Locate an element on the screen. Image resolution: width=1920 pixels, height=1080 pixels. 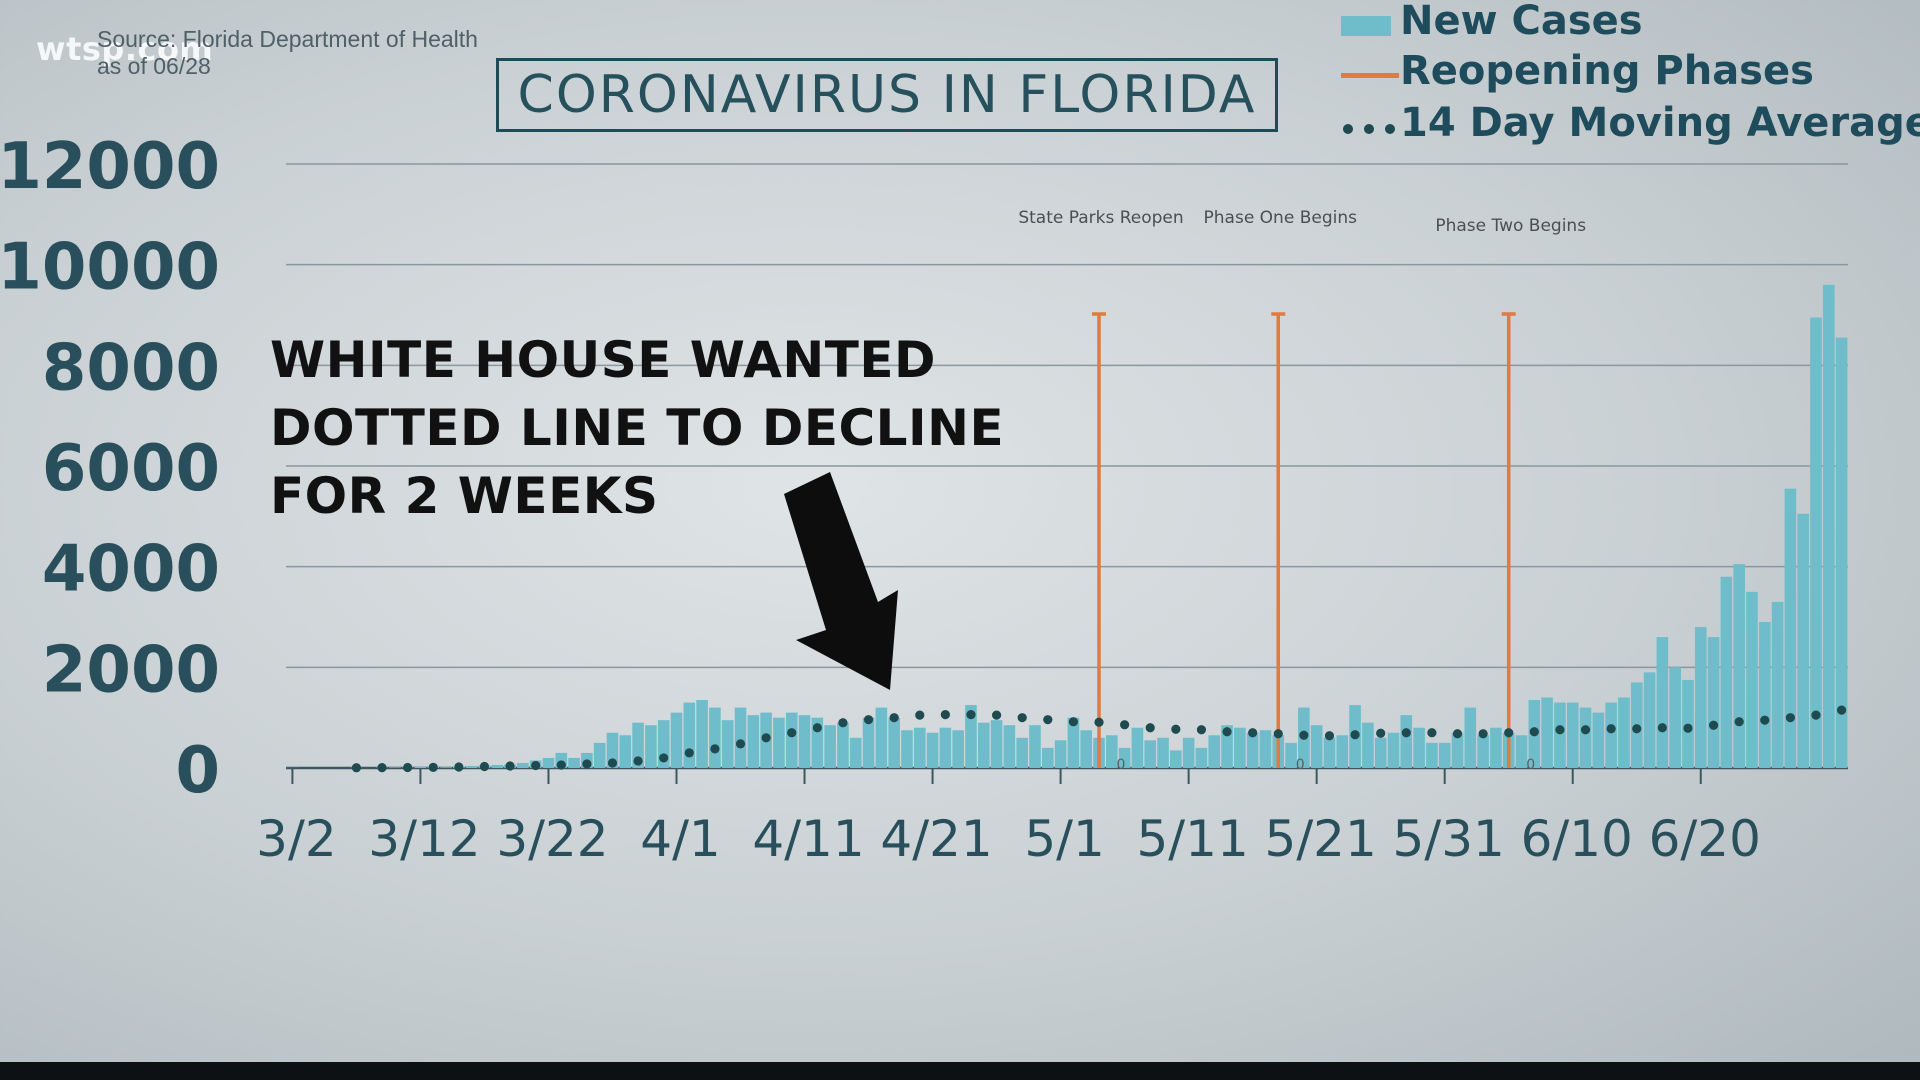
annotation-line: WHITE HOUSE WANTED is located at coordinates (603, 360).